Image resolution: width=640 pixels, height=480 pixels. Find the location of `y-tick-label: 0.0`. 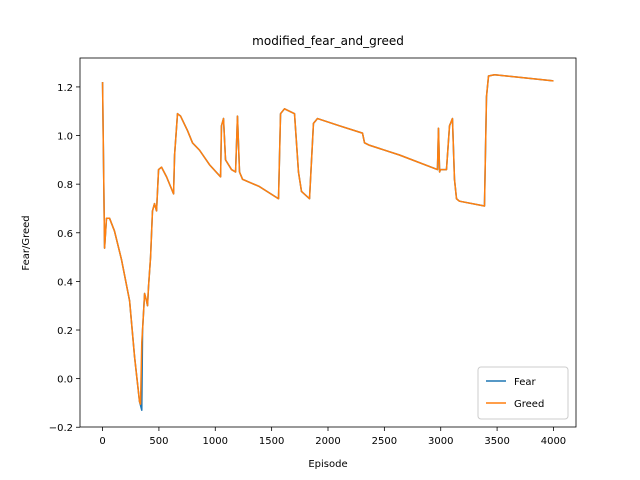

y-tick-label: 0.0 is located at coordinates (65, 380).